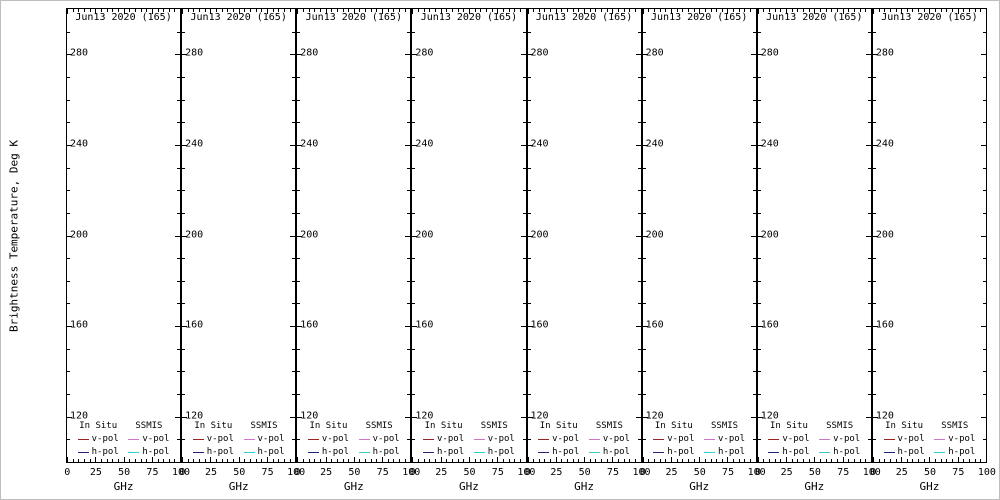  What do you see at coordinates (814, 439) in the screenshot?
I see `legend: In Situ v-pol h-pol SSMIS v-pol` at bounding box center [814, 439].